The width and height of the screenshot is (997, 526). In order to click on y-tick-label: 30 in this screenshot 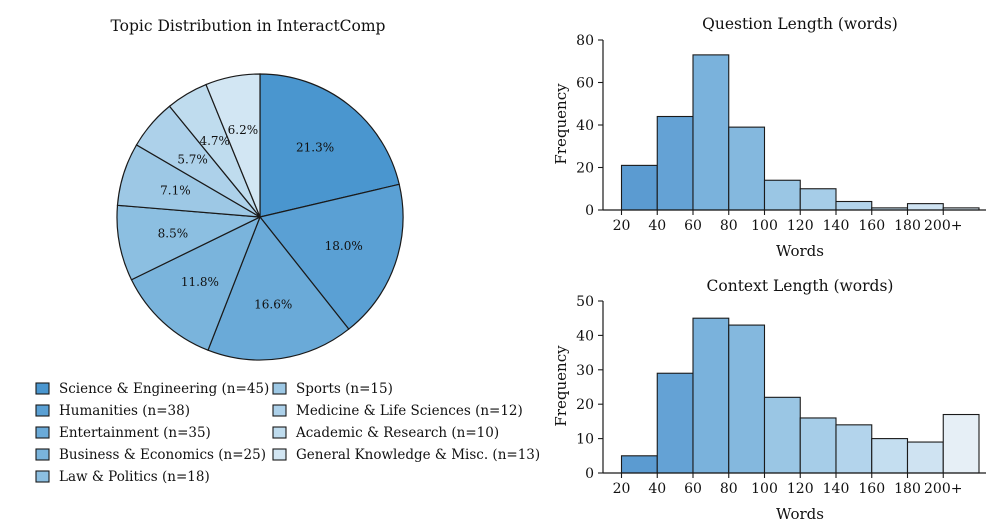, I will do `click(585, 371)`.